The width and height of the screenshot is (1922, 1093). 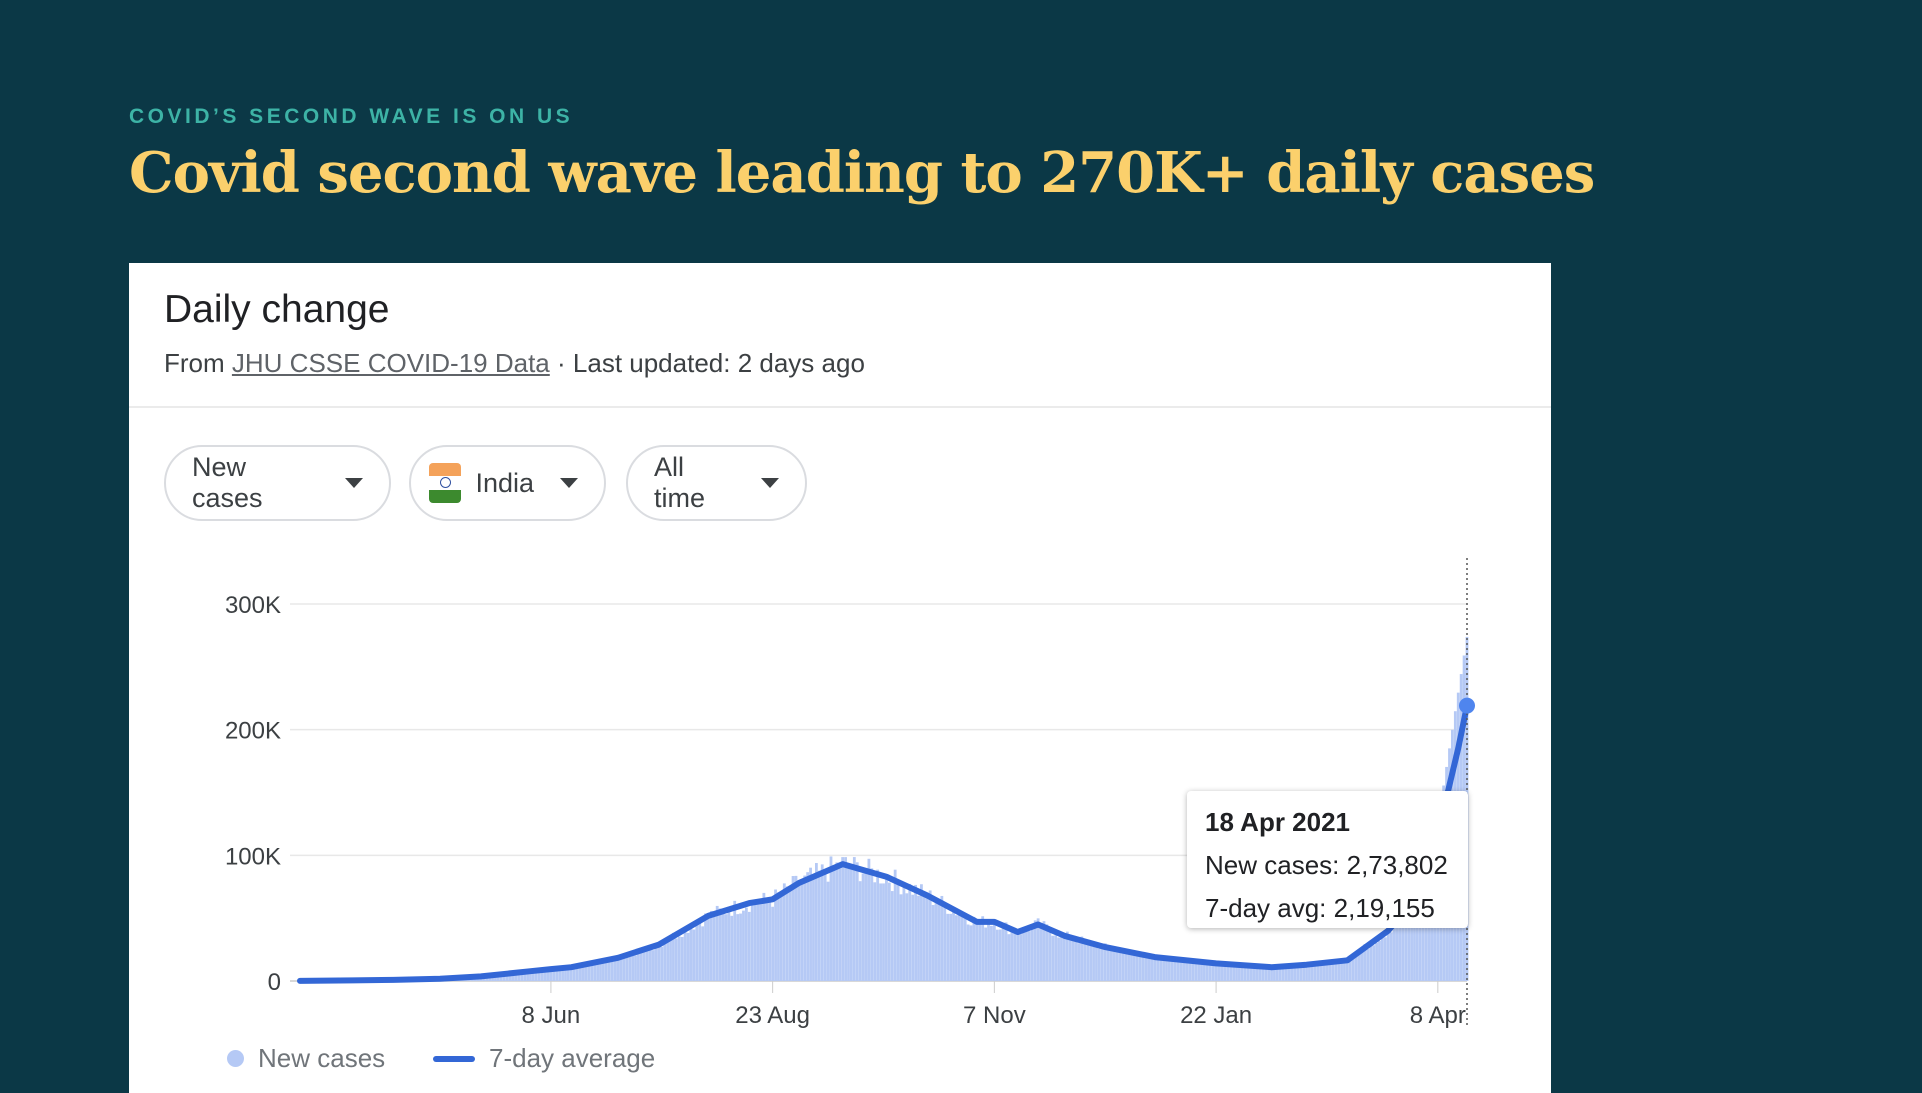 I want to click on y-tick-label: 300K, so click(x=253, y=605).